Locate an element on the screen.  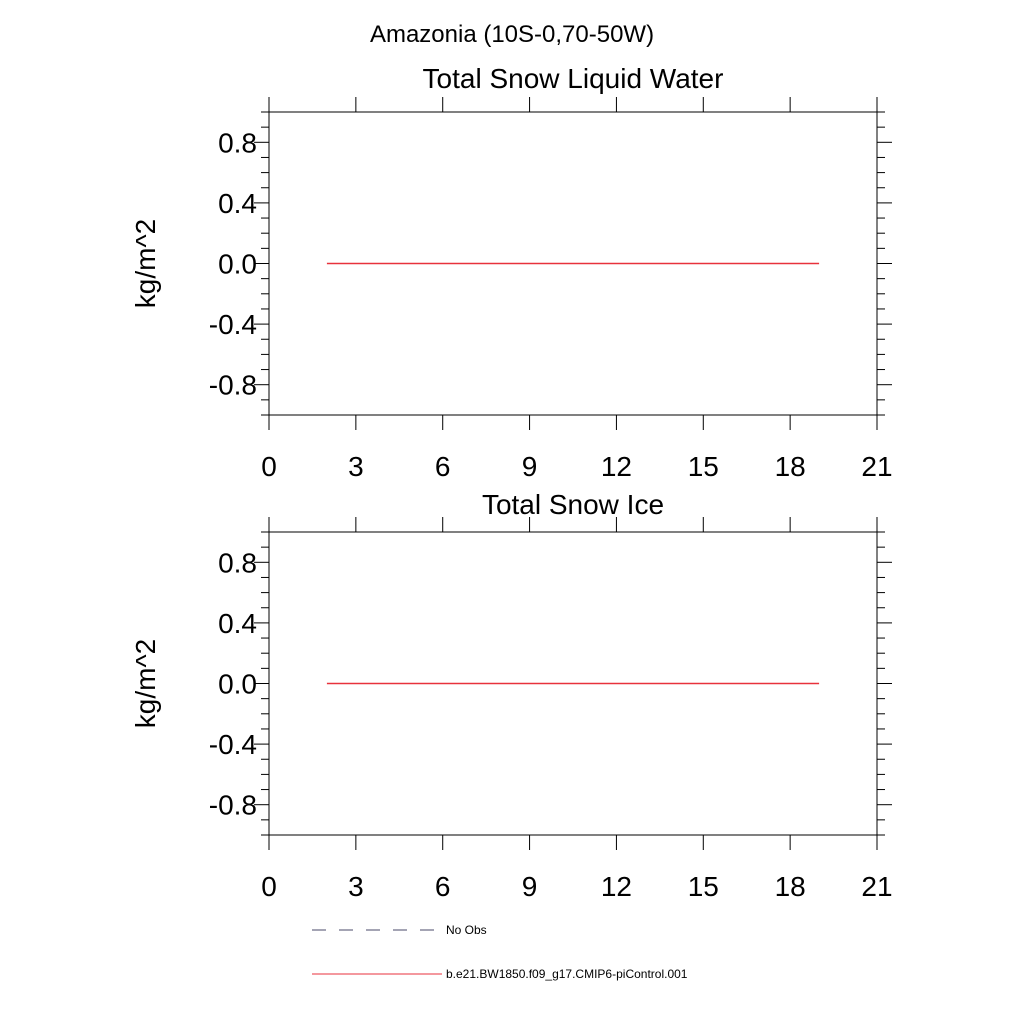
chart0-ytick-label: 0.8 is located at coordinates (237, 142).